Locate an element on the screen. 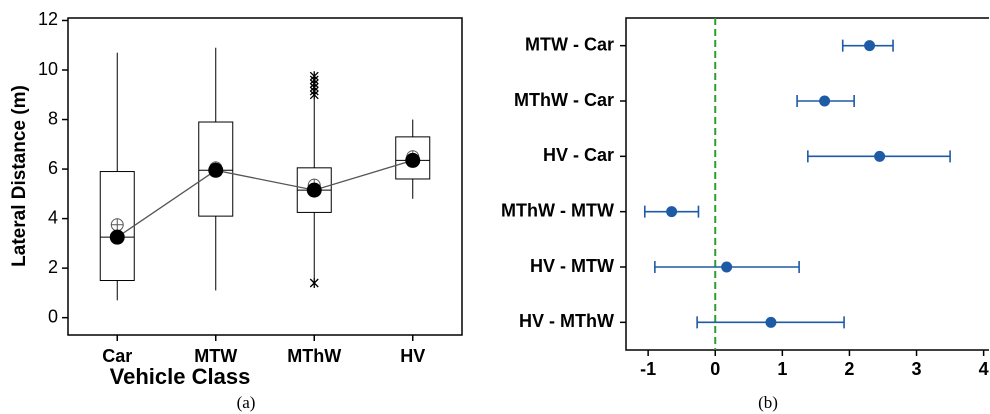 The width and height of the screenshot is (990, 414). y-axis-label: Lateral Distance (m) is located at coordinates (19, 176).